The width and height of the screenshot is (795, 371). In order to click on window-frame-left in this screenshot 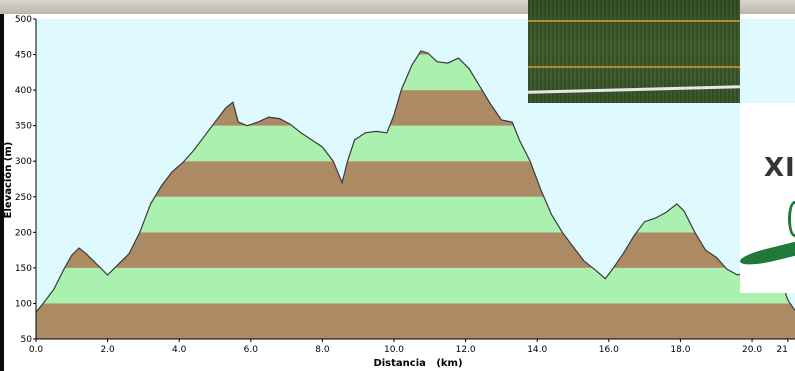, I will do `click(2, 192)`.